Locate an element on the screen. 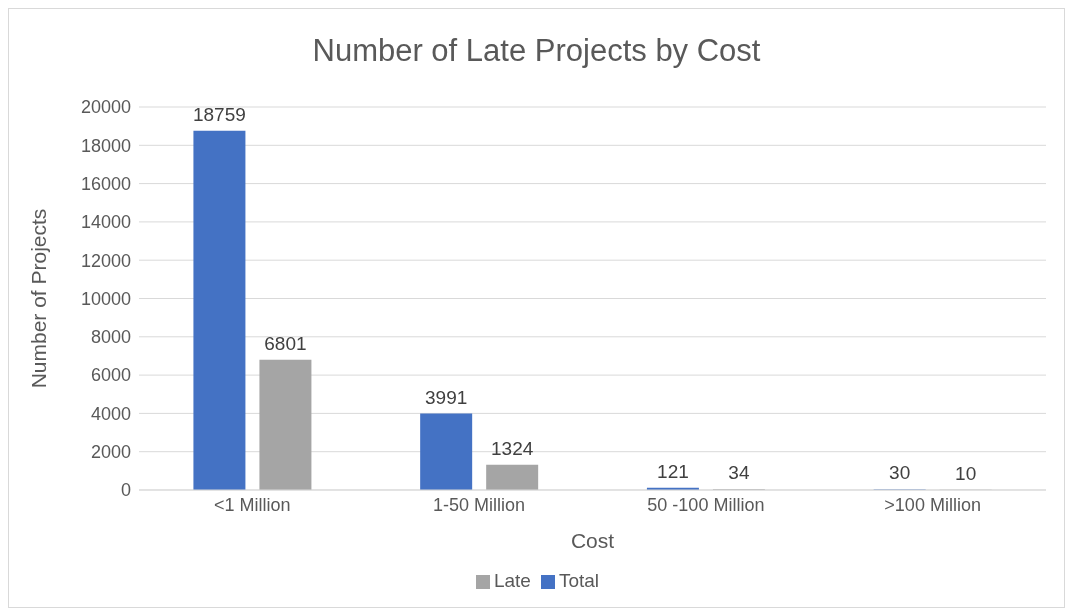 The image size is (1071, 615). data-label: 18759 is located at coordinates (219, 114).